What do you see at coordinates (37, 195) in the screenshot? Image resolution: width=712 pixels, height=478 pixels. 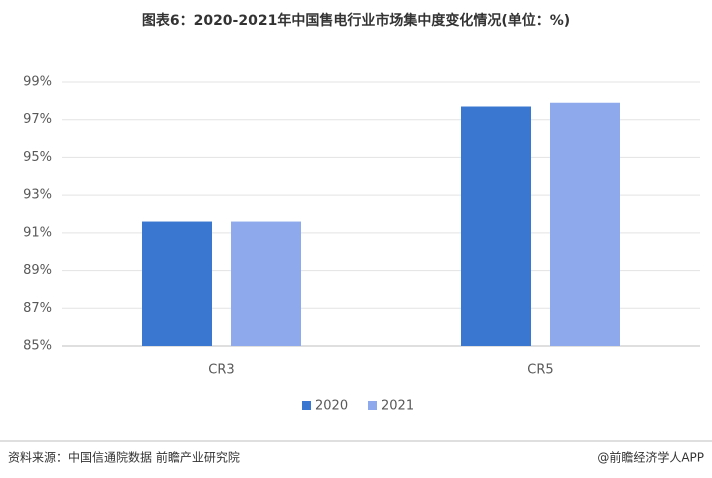 I see `y-tick-label: 93%` at bounding box center [37, 195].